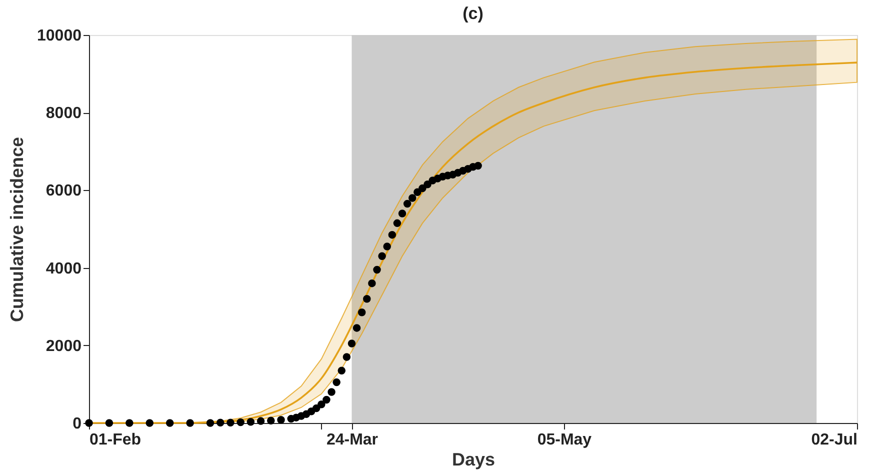 This screenshot has width=889, height=474. What do you see at coordinates (834, 440) in the screenshot?
I see `x-tick-label: 02-Jul` at bounding box center [834, 440].